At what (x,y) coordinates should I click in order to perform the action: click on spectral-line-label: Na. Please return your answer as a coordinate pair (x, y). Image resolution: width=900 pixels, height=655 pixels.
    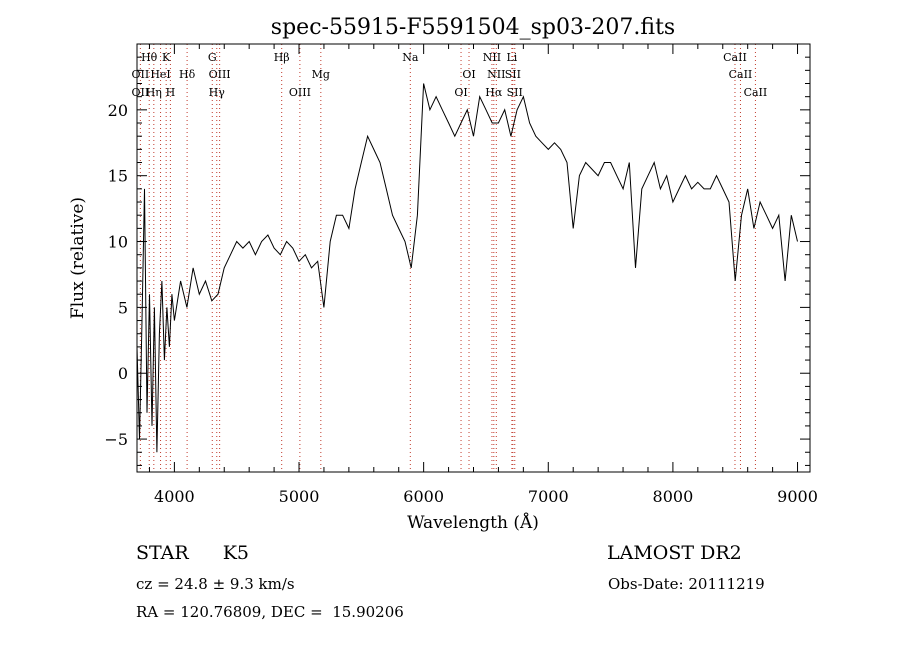
    Looking at the image, I should click on (410, 57).